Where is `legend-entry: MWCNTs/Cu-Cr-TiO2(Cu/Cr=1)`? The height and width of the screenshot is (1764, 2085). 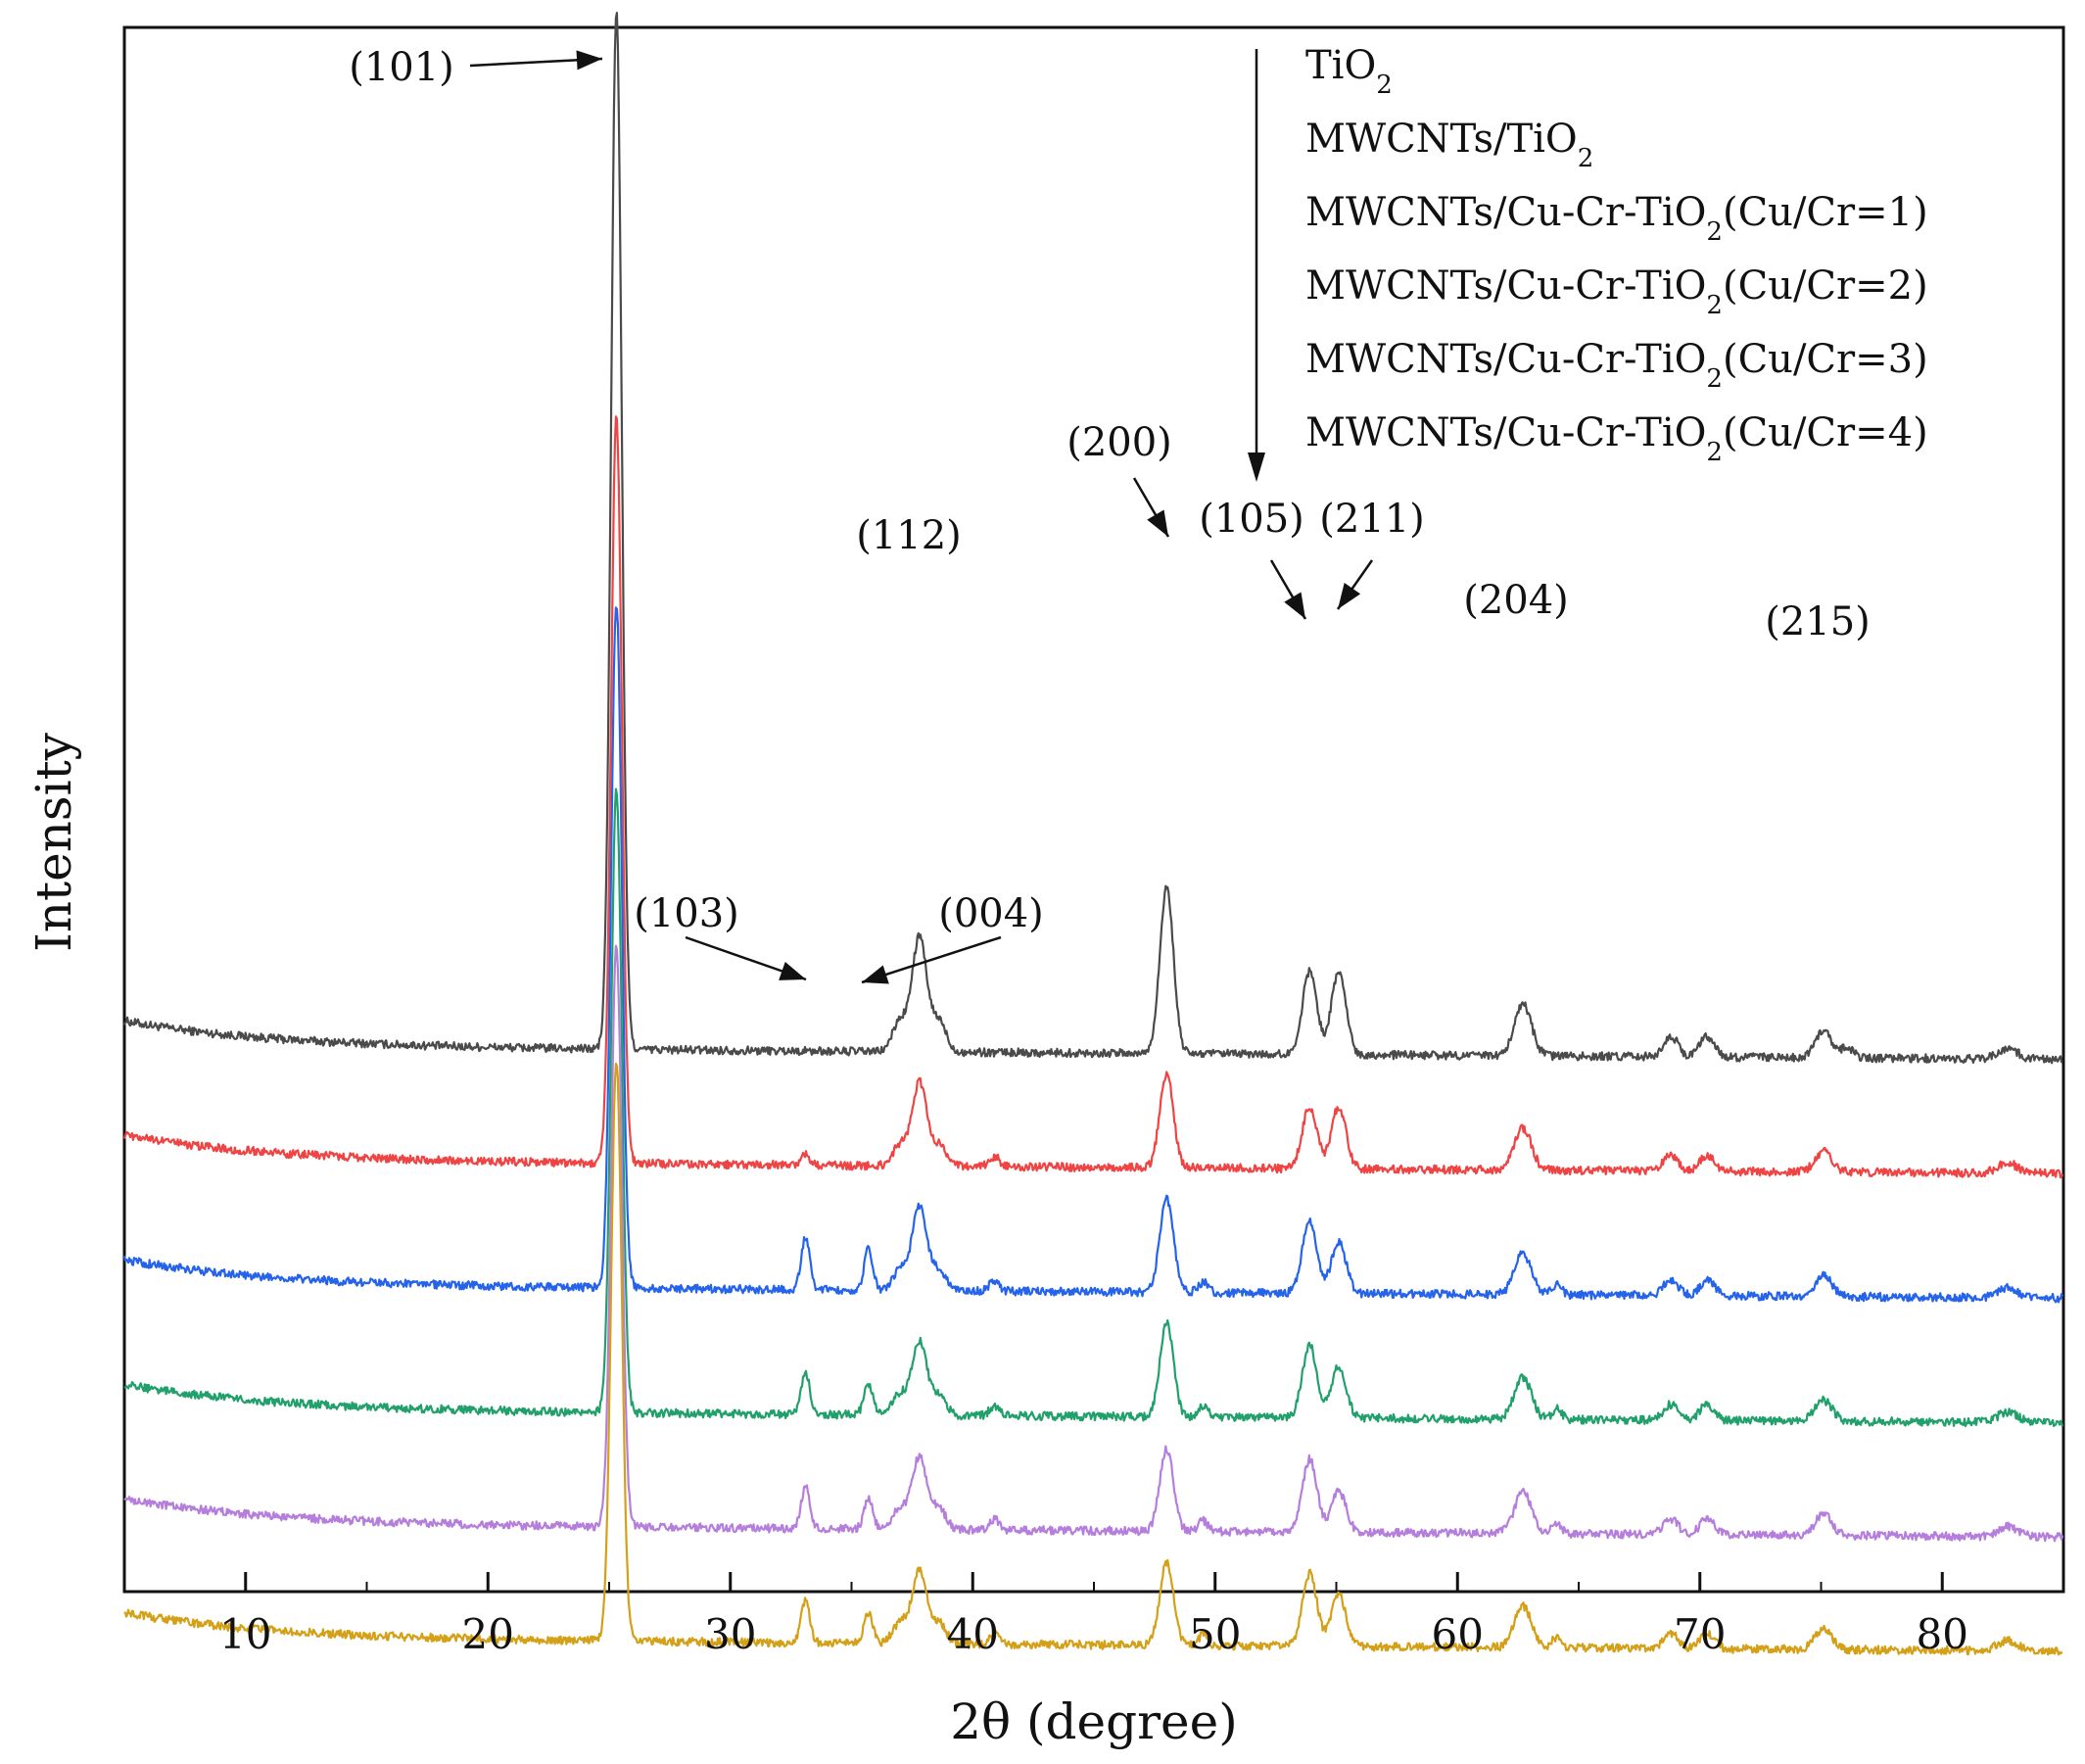
legend-entry: MWCNTs/Cu-Cr-TiO2(Cu/Cr=1) is located at coordinates (1616, 218).